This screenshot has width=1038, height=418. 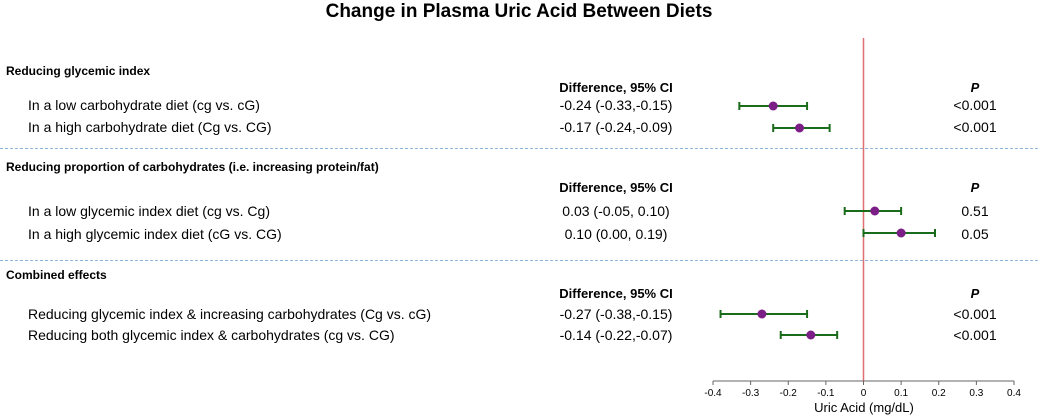 What do you see at coordinates (150, 127) in the screenshot?
I see `row-label: In a high carbohydrate diet (Cg vs. CG)` at bounding box center [150, 127].